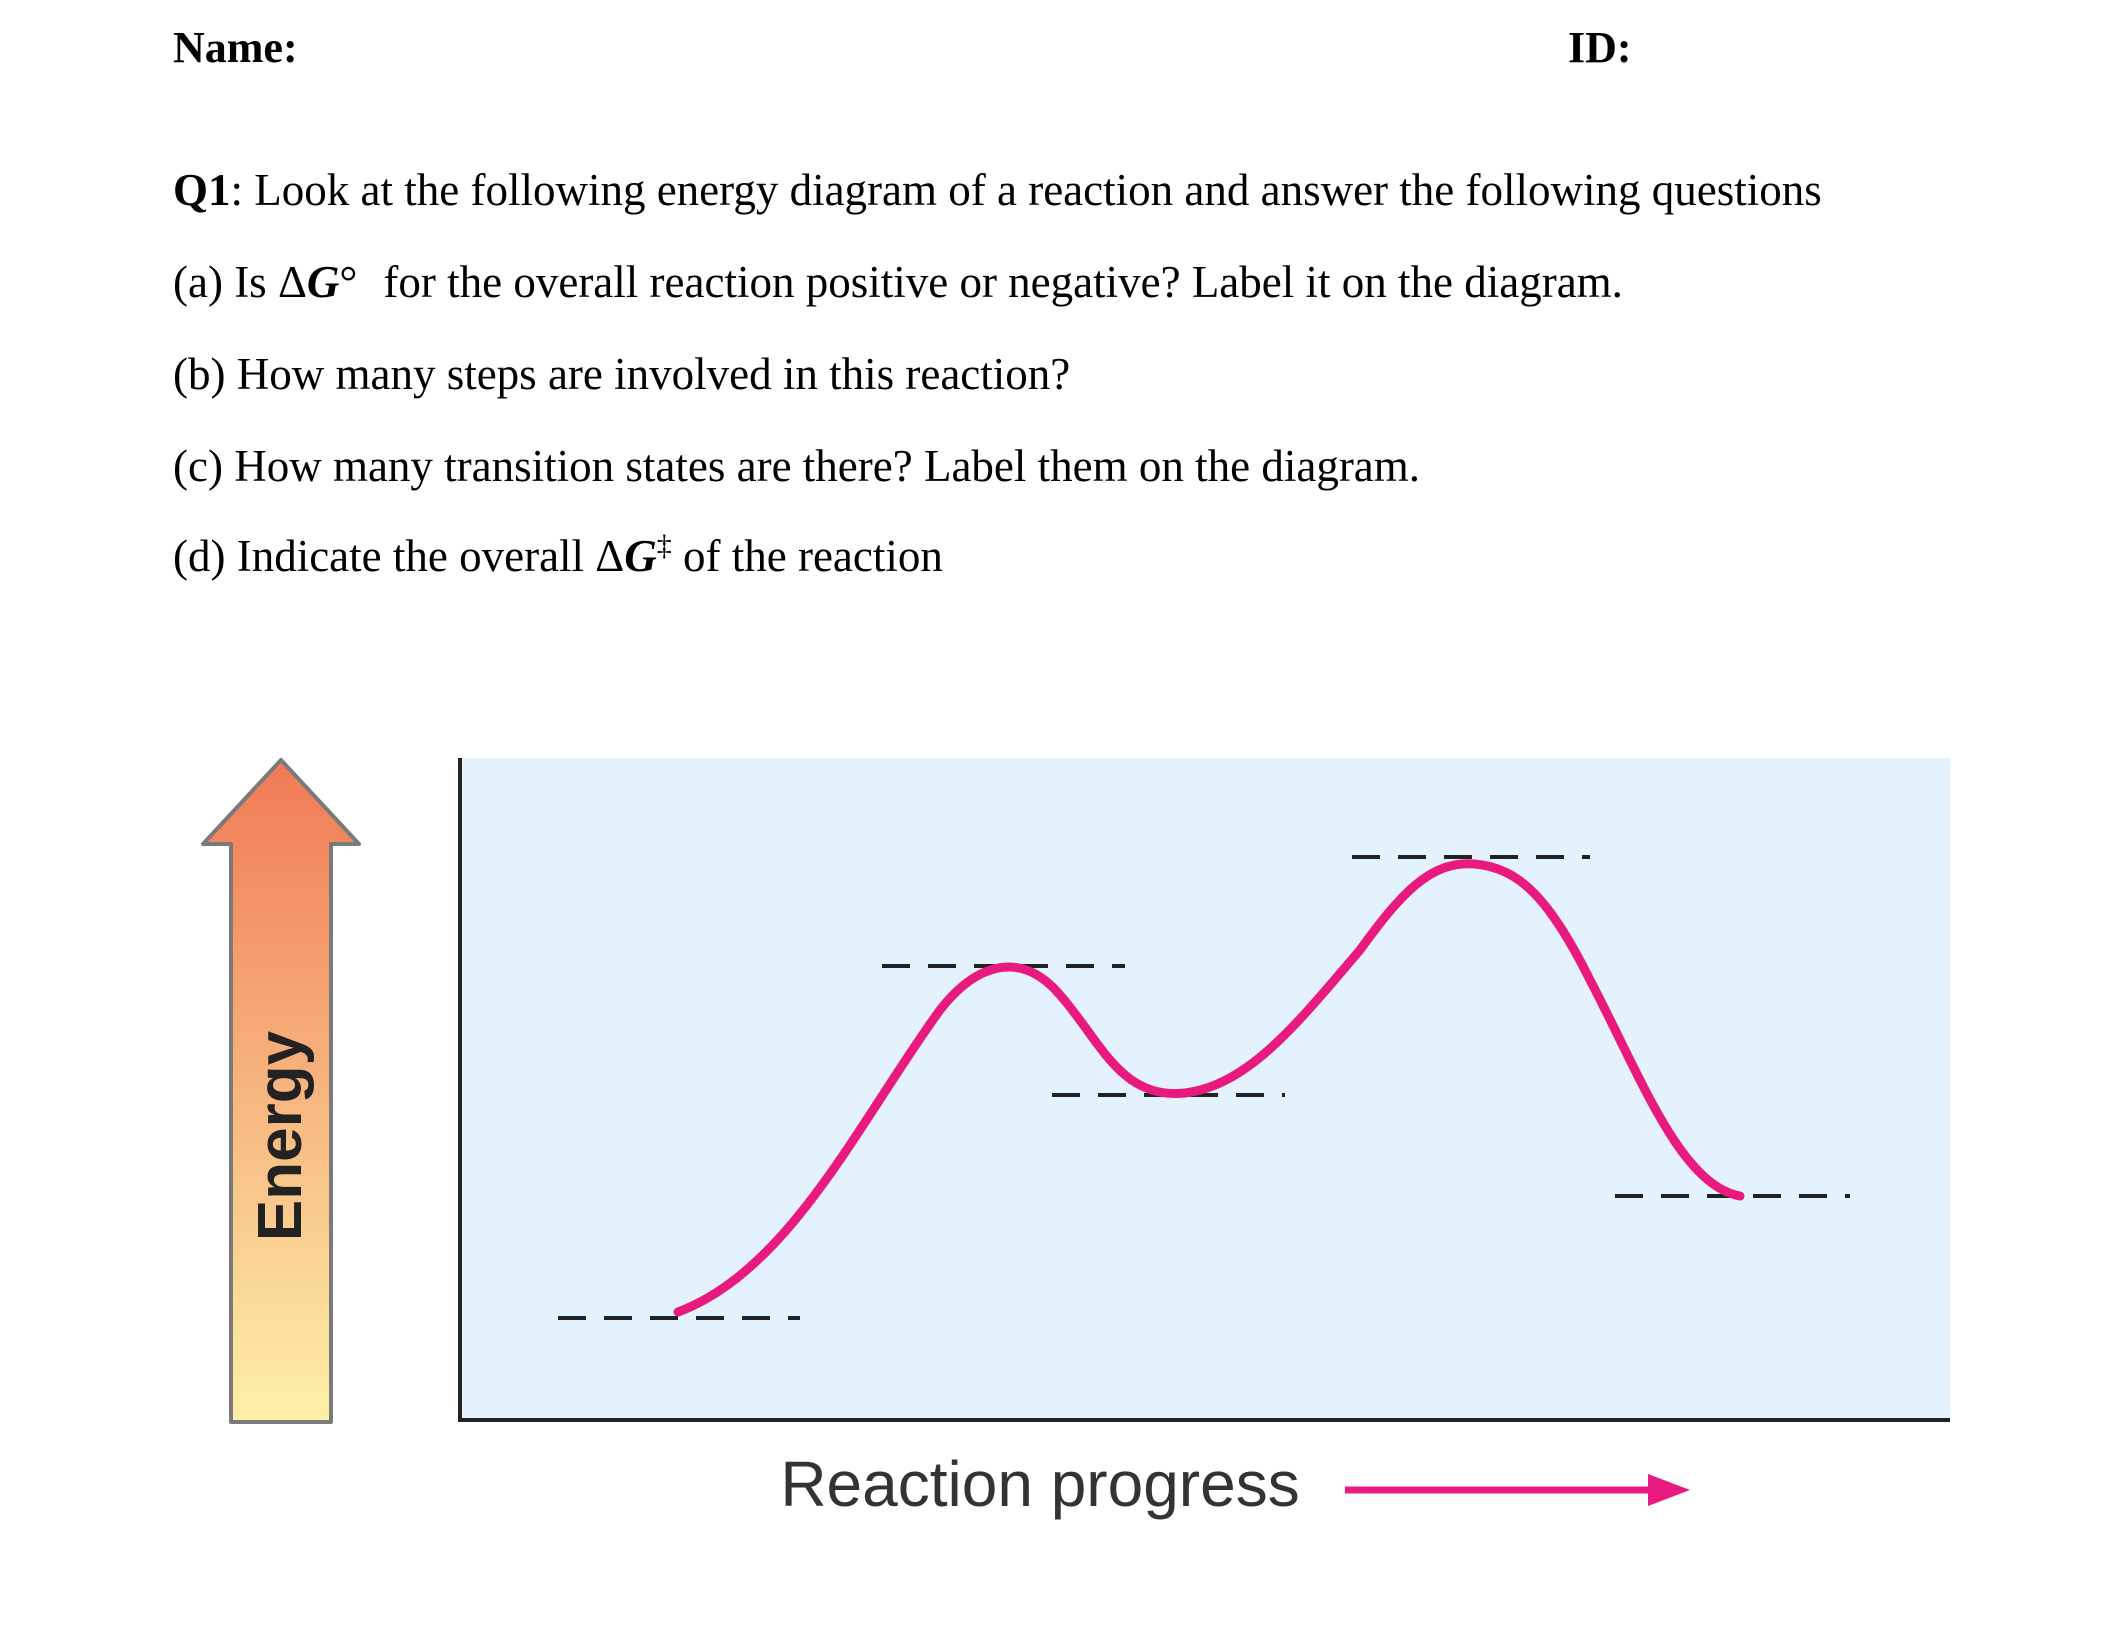  Describe the element at coordinates (1669, 1490) in the screenshot. I see `progress-arrow-head` at that location.